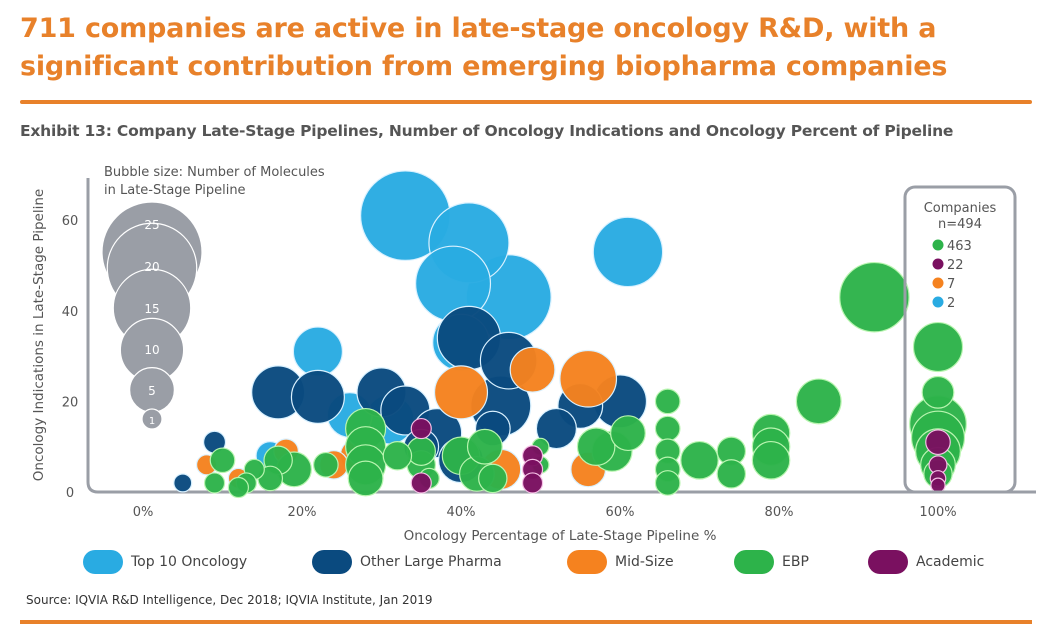  What do you see at coordinates (938, 264) in the screenshot?
I see `companies-dot-academic` at bounding box center [938, 264].